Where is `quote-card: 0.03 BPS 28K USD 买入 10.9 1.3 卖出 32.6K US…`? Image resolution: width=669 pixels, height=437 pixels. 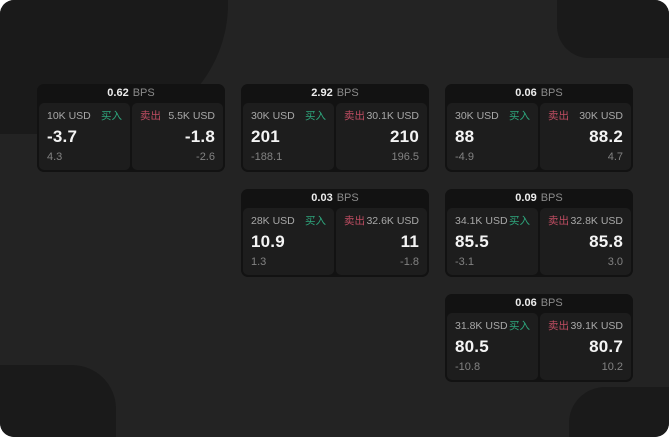
quote-card: 0.03 BPS 28K USD 买入 10.9 1.3 卖出 32.6K US… is located at coordinates (335, 233).